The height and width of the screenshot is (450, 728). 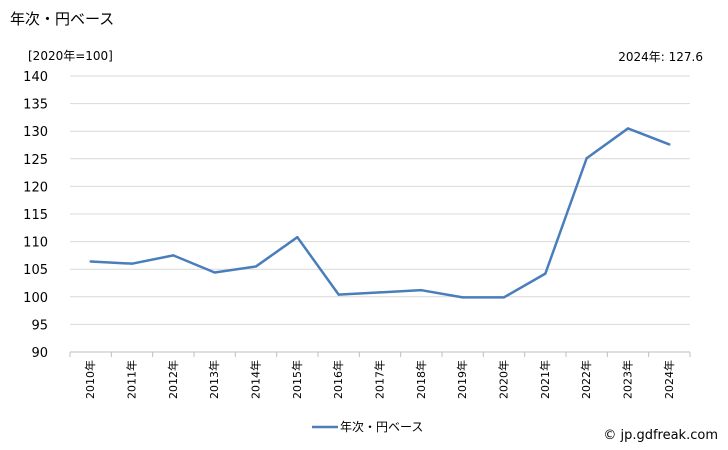 I want to click on x-tick-label: 2022年, so click(x=586, y=379).